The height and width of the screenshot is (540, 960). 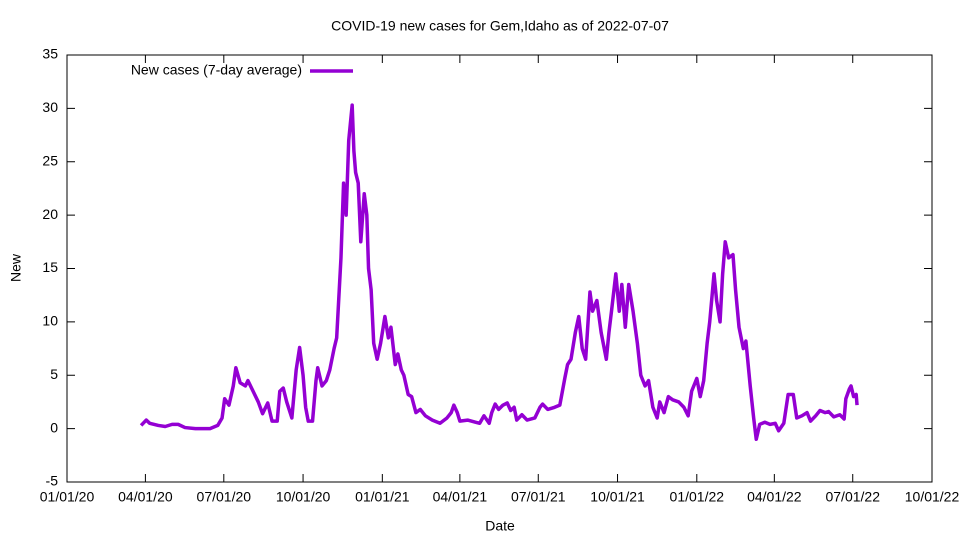 What do you see at coordinates (54, 374) in the screenshot?
I see `y-tick-label: 5` at bounding box center [54, 374].